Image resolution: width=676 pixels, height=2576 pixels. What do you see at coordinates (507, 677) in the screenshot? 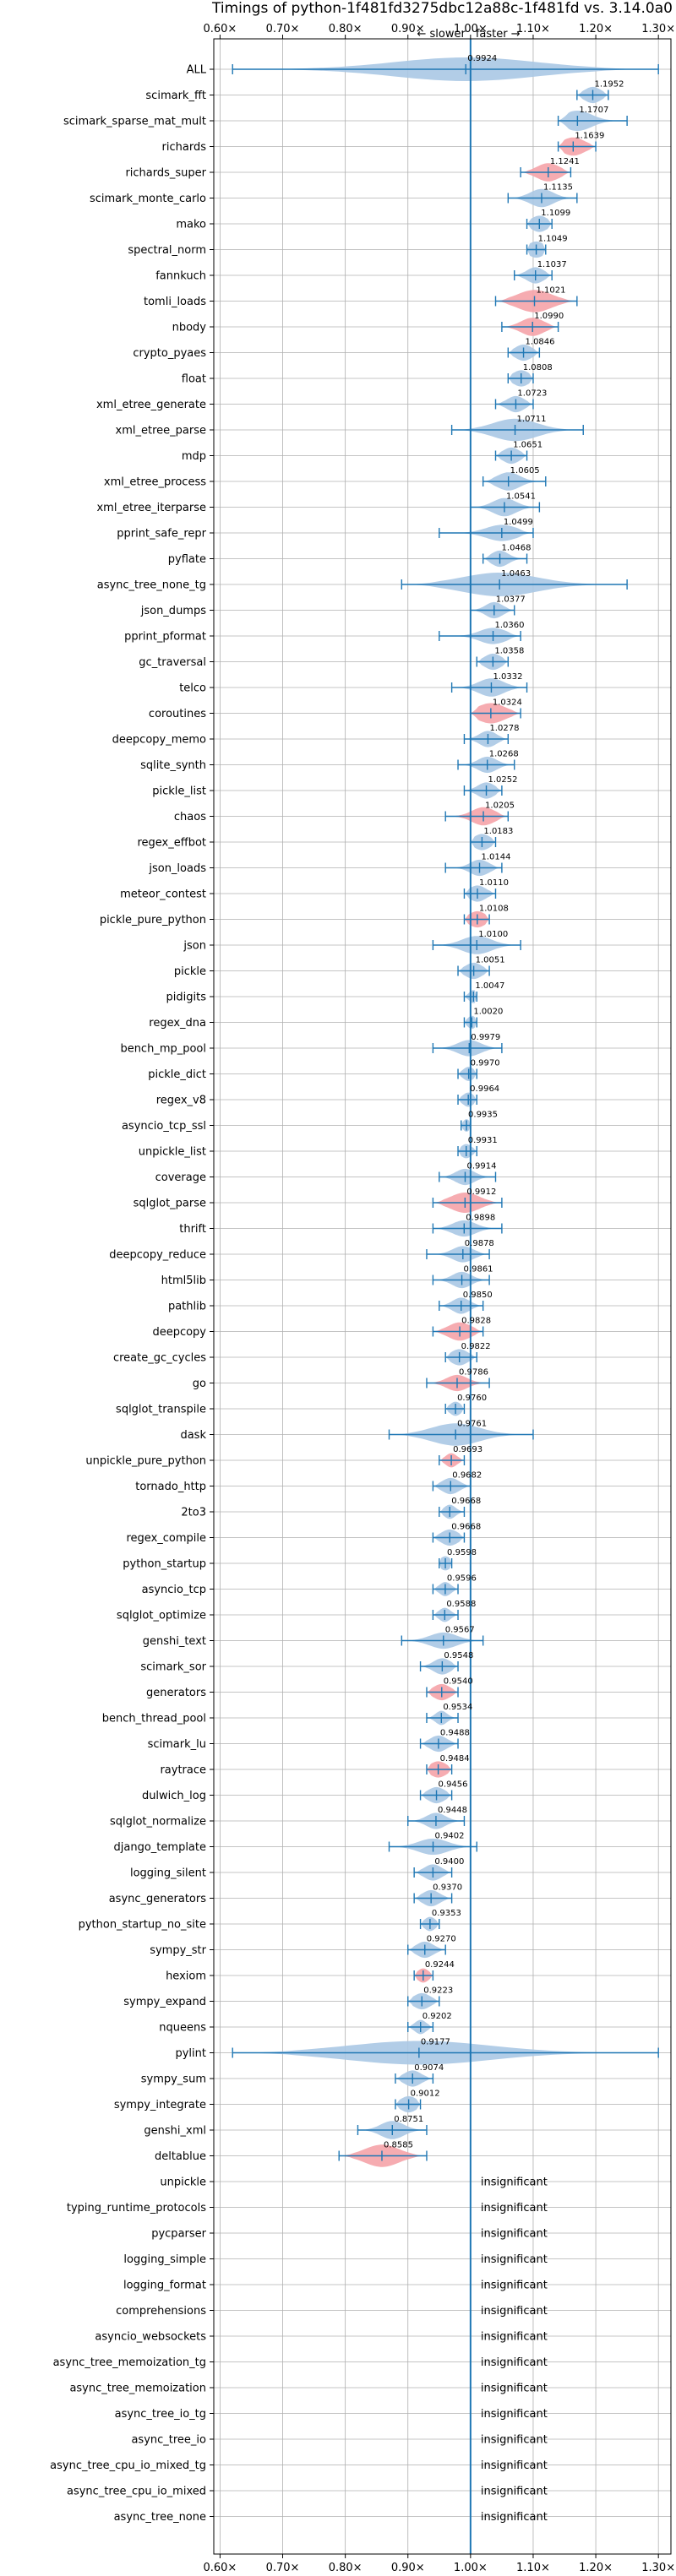
I see `value-label: 1.0332` at bounding box center [507, 677].